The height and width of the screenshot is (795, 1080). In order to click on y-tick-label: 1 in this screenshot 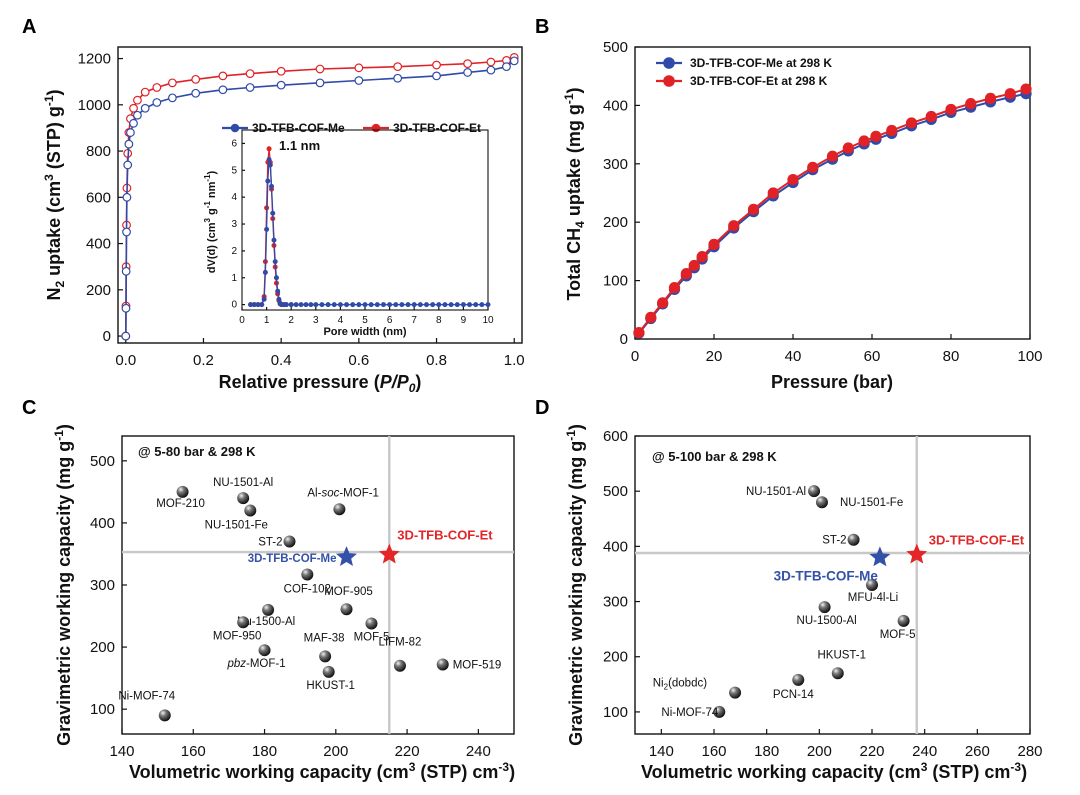, I will do `click(234, 278)`.